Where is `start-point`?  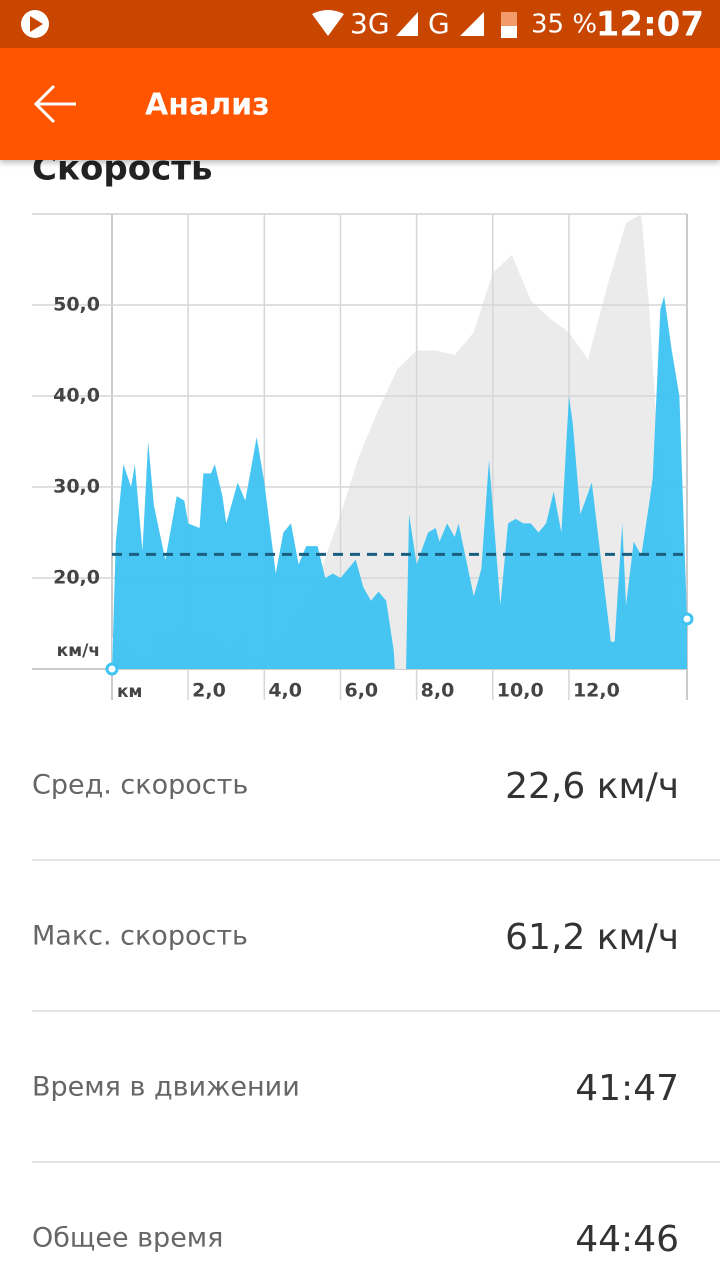 start-point is located at coordinates (112, 669).